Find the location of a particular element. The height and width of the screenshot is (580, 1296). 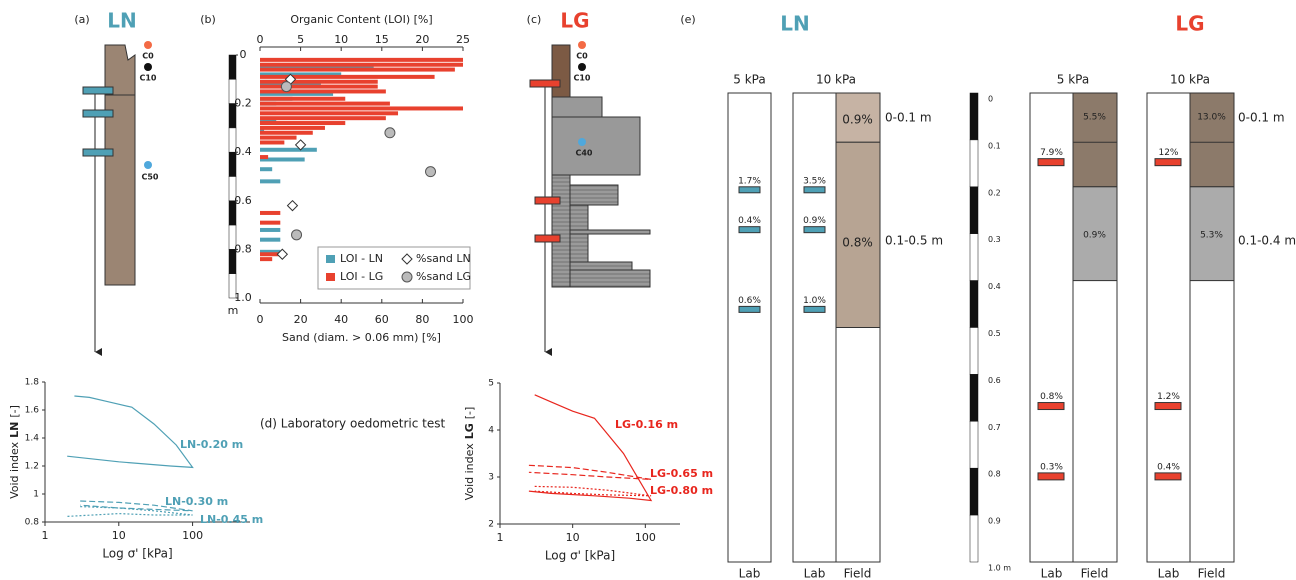

sample-value: 7.9% is located at coordinates (1051, 153).